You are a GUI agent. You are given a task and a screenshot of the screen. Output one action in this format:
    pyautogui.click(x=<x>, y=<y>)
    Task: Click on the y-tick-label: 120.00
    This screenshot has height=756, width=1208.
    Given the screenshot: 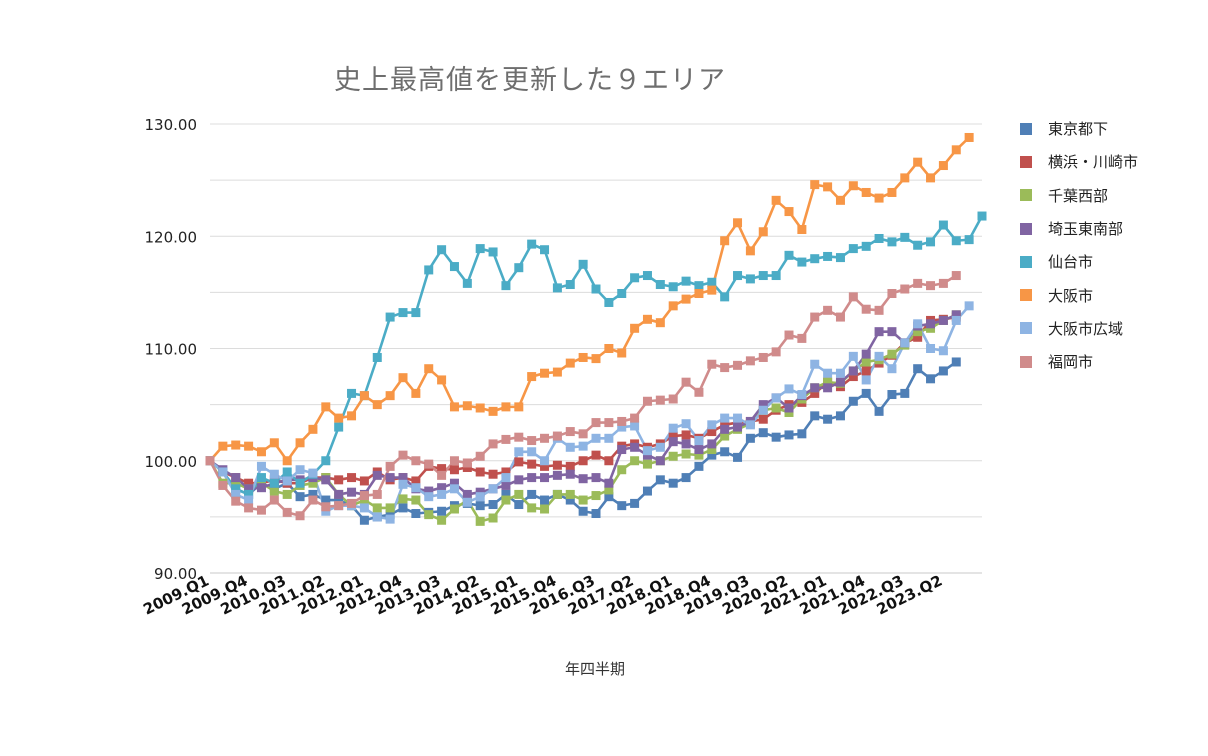 What is the action you would take?
    pyautogui.click(x=171, y=237)
    